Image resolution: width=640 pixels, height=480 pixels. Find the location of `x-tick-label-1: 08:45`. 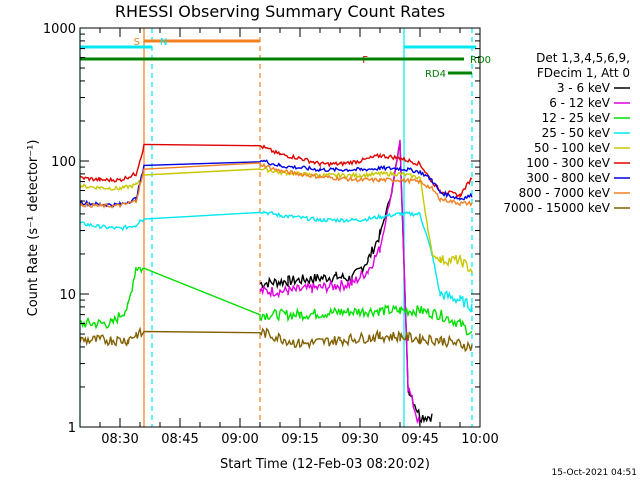

x-tick-label-1: 08:45 is located at coordinates (179, 439).